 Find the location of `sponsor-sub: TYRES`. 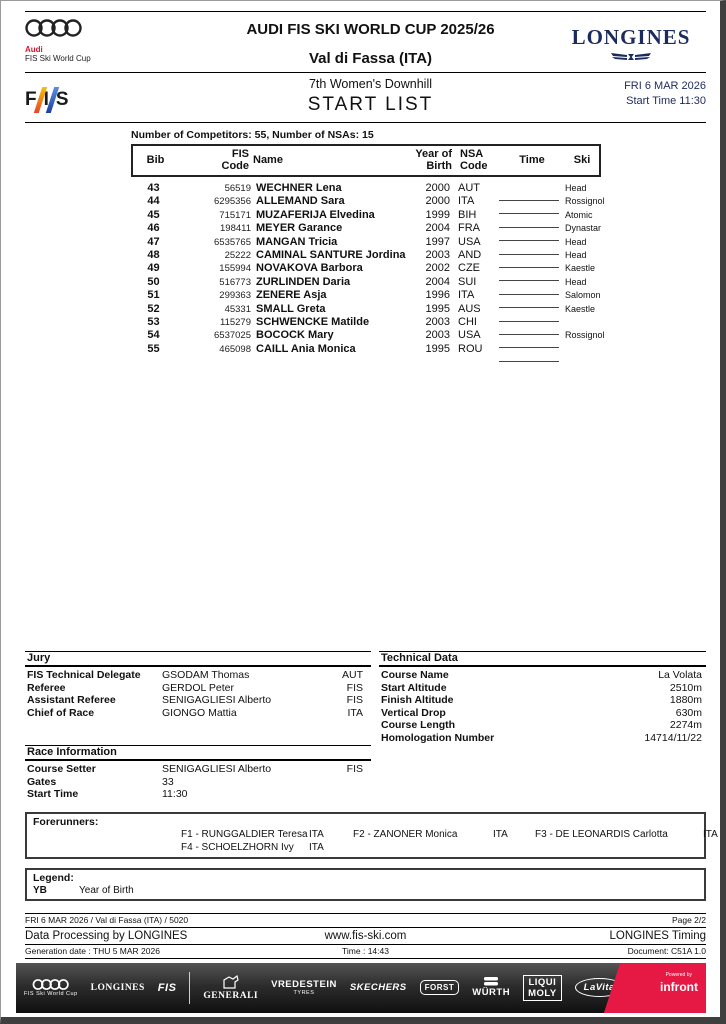

sponsor-sub: TYRES is located at coordinates (304, 993).